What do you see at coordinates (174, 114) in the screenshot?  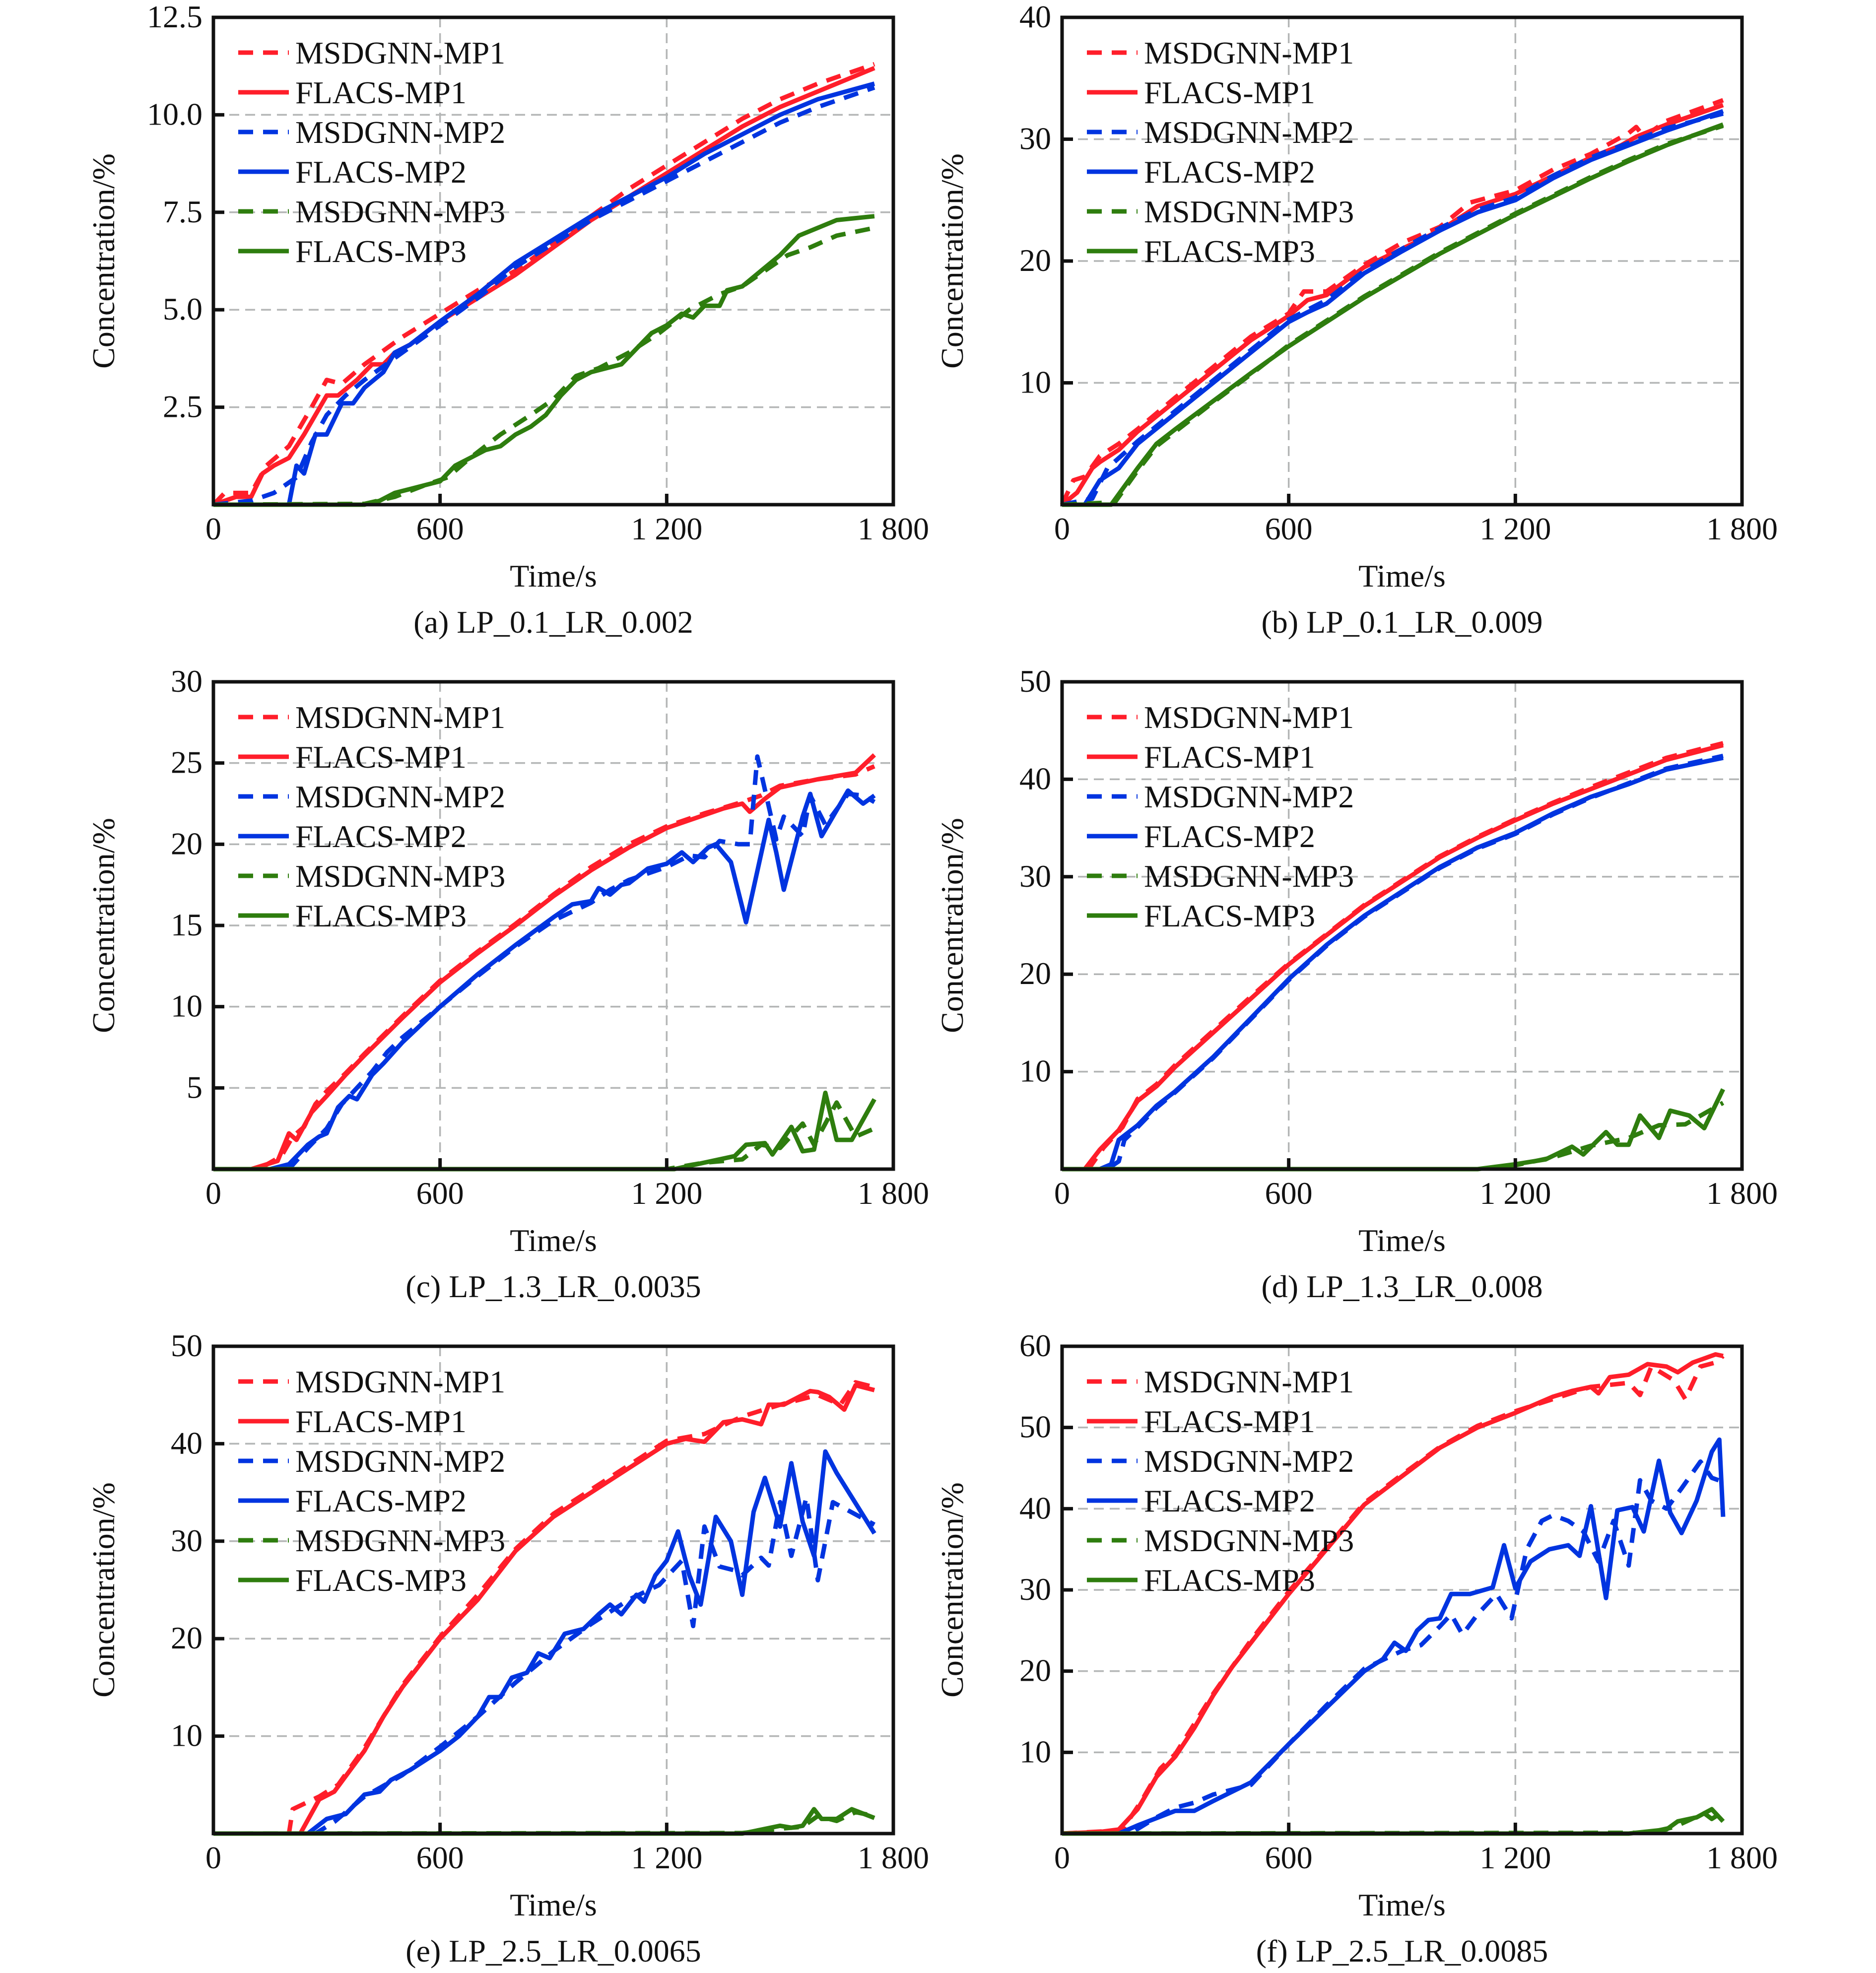 I see `y-tick-label: 10.0` at bounding box center [174, 114].